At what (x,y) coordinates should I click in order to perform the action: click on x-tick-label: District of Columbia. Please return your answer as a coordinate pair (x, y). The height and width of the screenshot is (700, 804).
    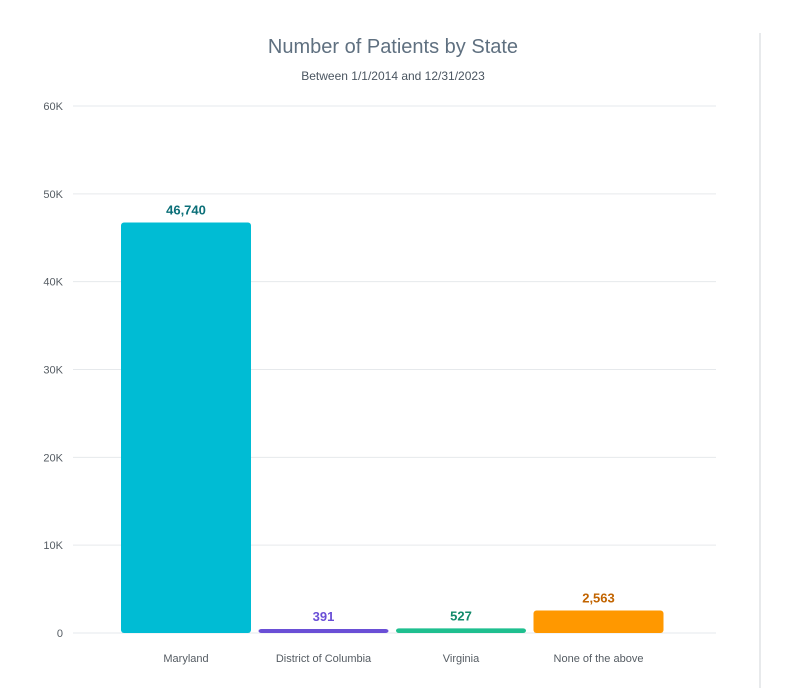
    Looking at the image, I should click on (324, 659).